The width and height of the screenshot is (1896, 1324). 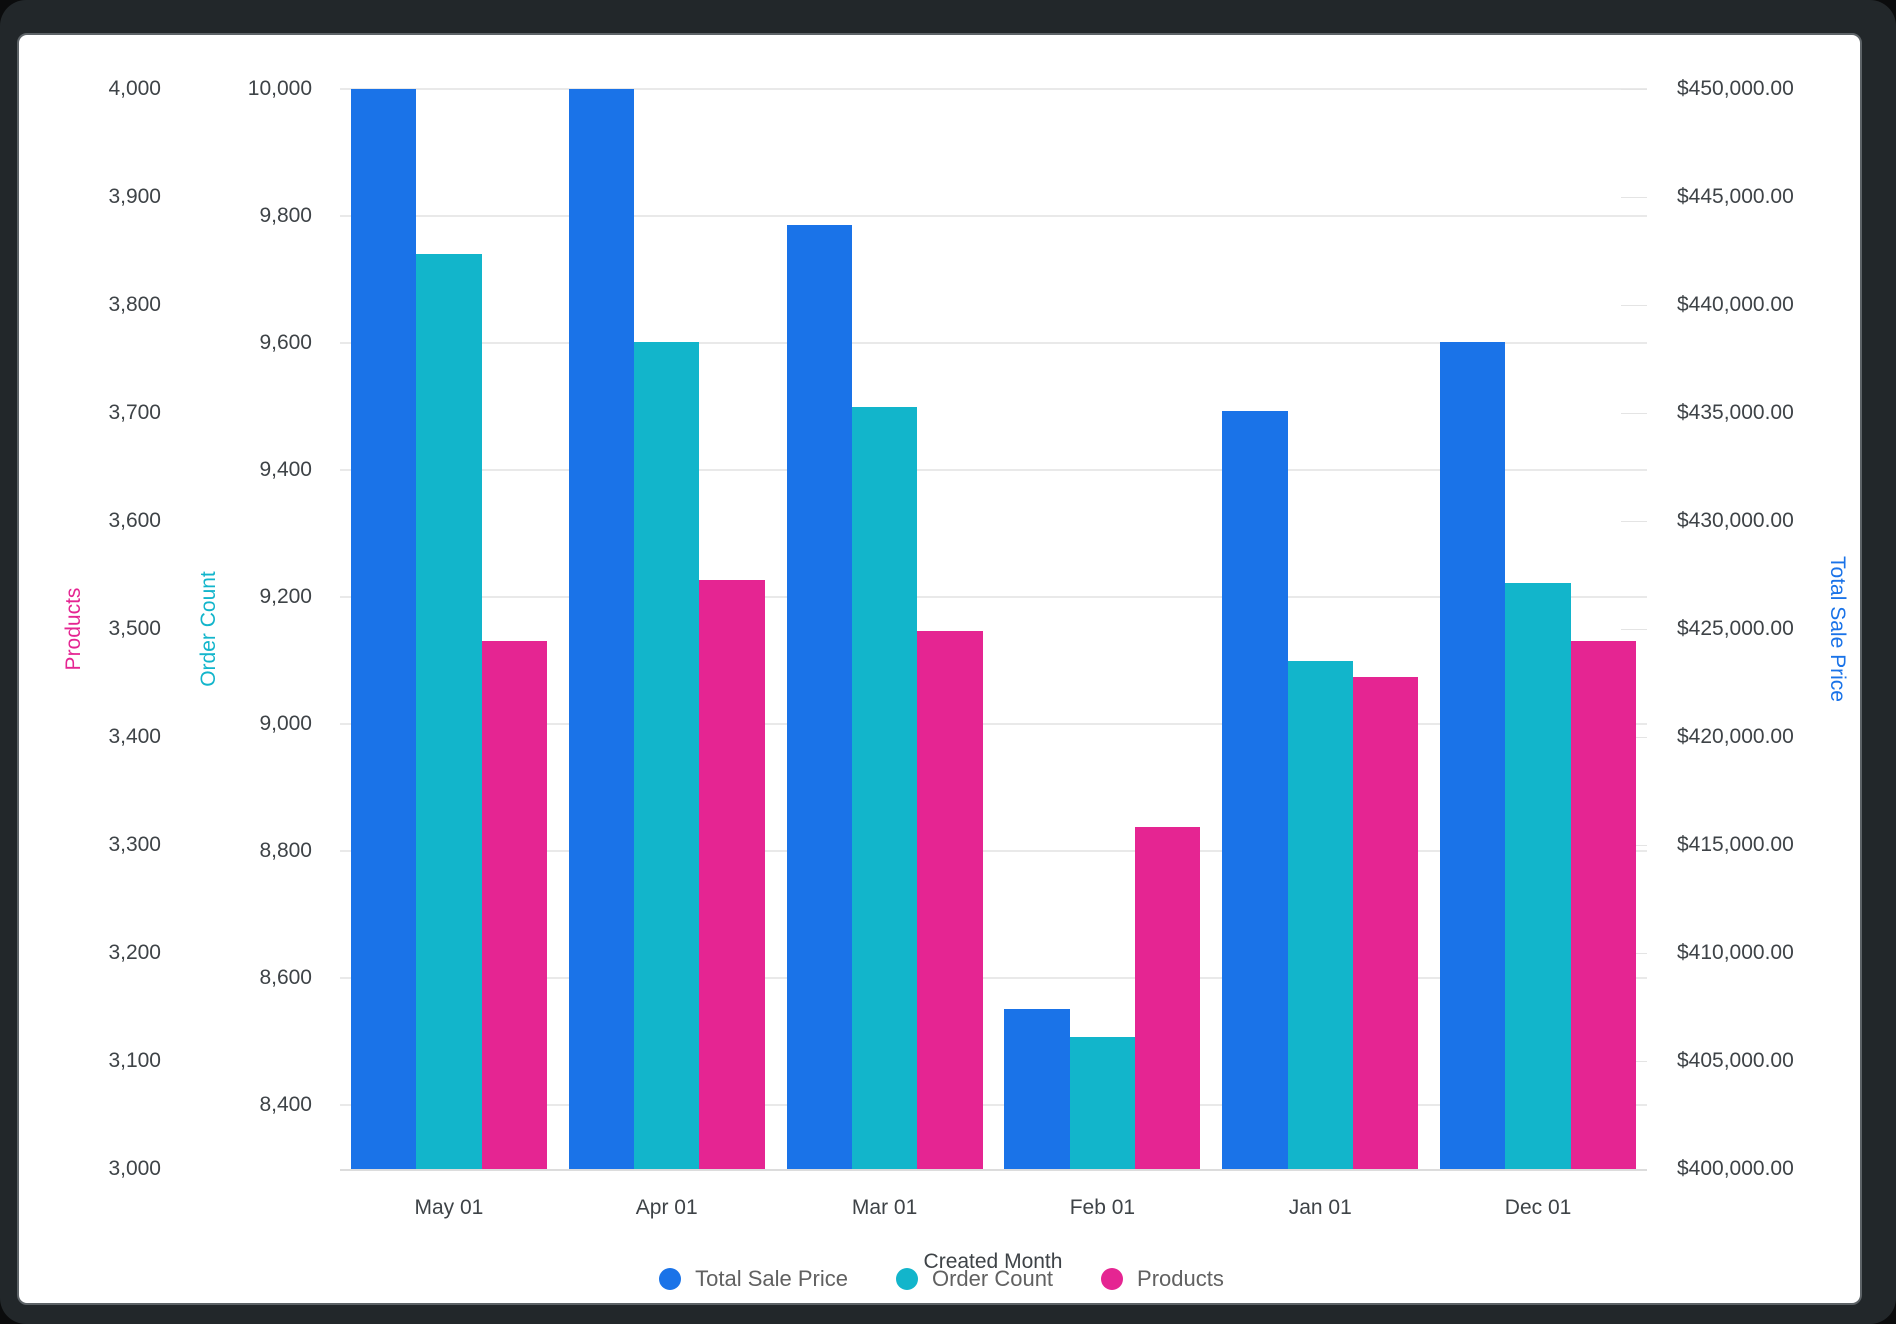 What do you see at coordinates (1735, 628) in the screenshot?
I see `price-tick-label: $425,000.00` at bounding box center [1735, 628].